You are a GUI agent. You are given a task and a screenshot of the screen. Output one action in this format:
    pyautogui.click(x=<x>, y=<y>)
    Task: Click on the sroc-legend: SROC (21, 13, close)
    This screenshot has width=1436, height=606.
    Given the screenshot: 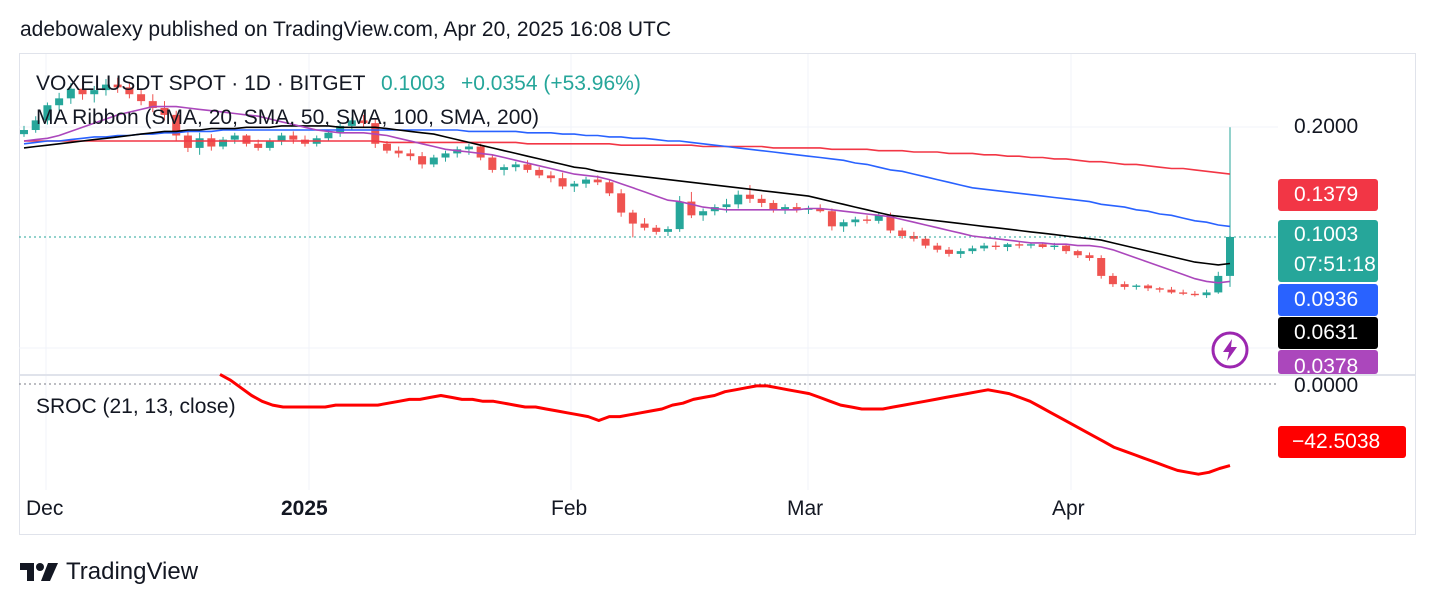 What is the action you would take?
    pyautogui.click(x=136, y=406)
    